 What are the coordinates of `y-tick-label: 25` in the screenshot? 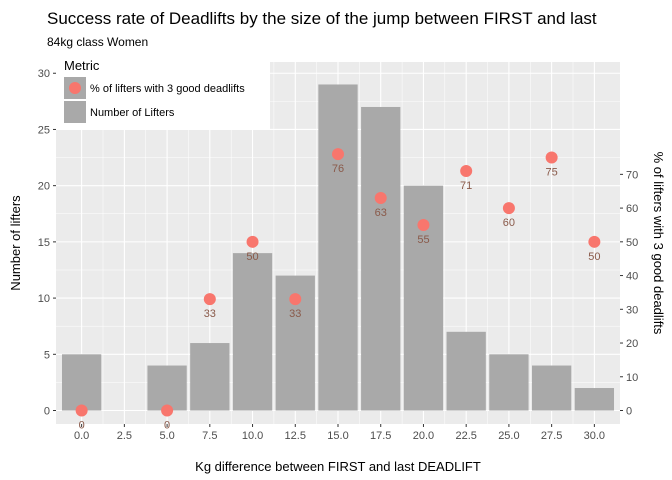 It's located at (44, 130).